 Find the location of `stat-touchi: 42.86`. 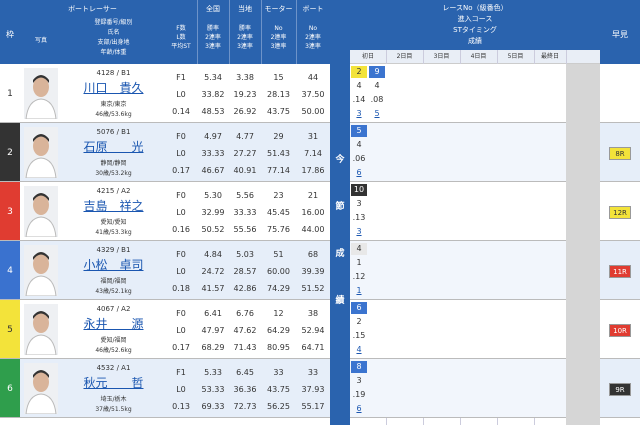

stat-touchi: 42.86 is located at coordinates (245, 288).